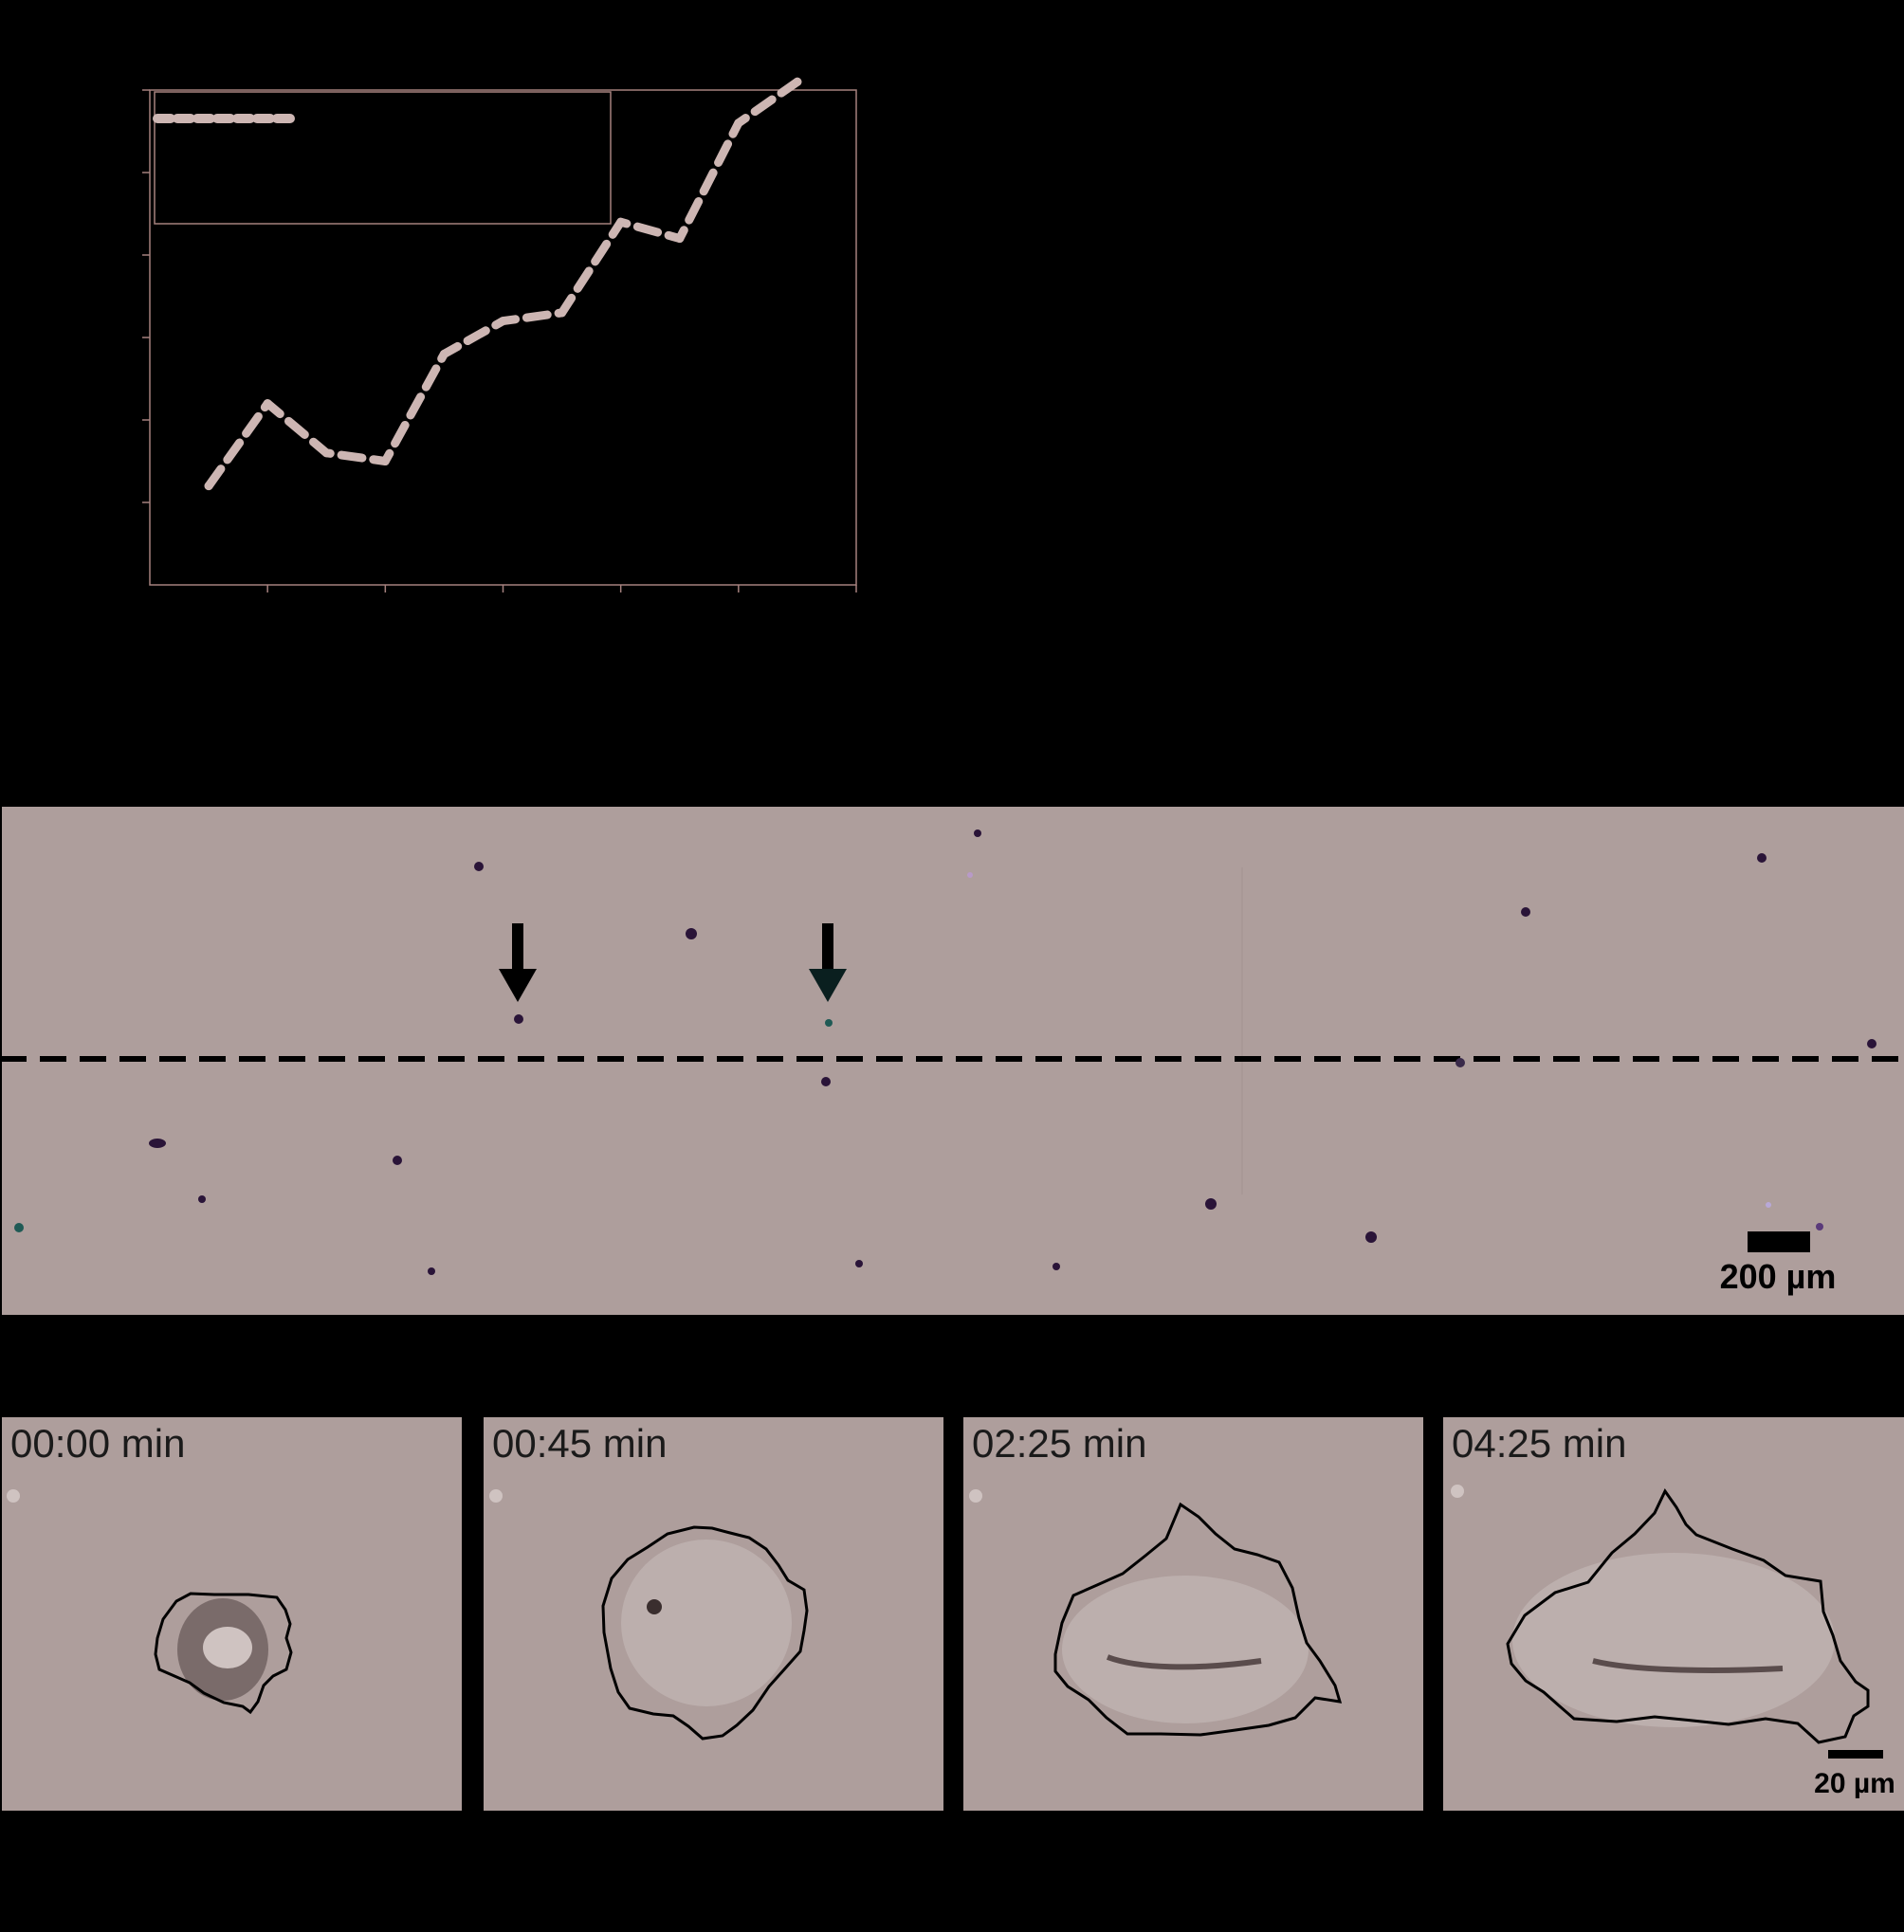 This screenshot has height=1932, width=1904. I want to click on y-axis-ticks, so click(146, 296).